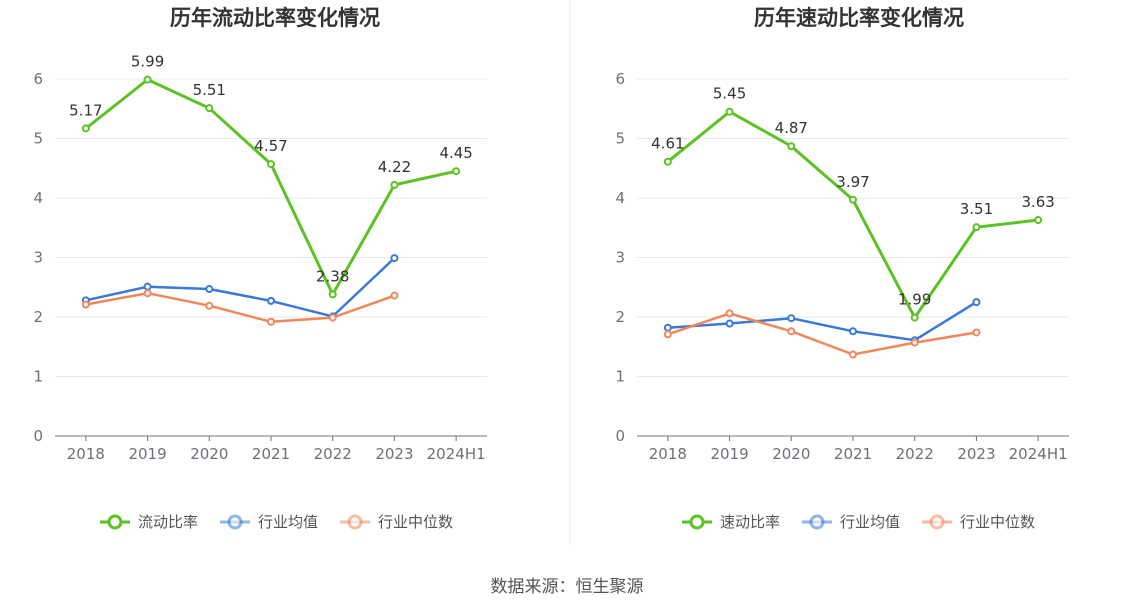 This screenshot has width=1134, height=612. What do you see at coordinates (394, 167) in the screenshot?
I see `data-label: 4.22` at bounding box center [394, 167].